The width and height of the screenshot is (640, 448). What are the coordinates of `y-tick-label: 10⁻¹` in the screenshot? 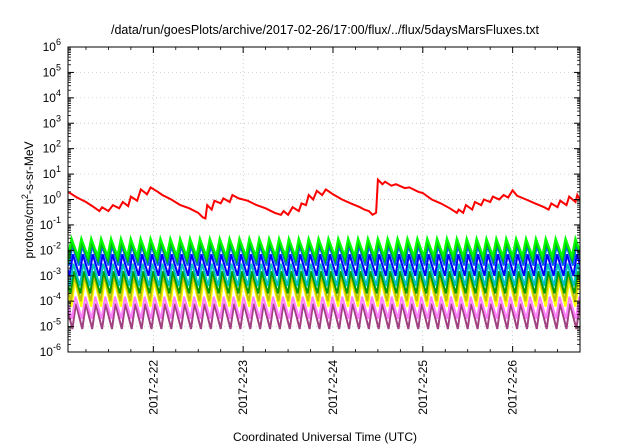 It's located at (50, 223).